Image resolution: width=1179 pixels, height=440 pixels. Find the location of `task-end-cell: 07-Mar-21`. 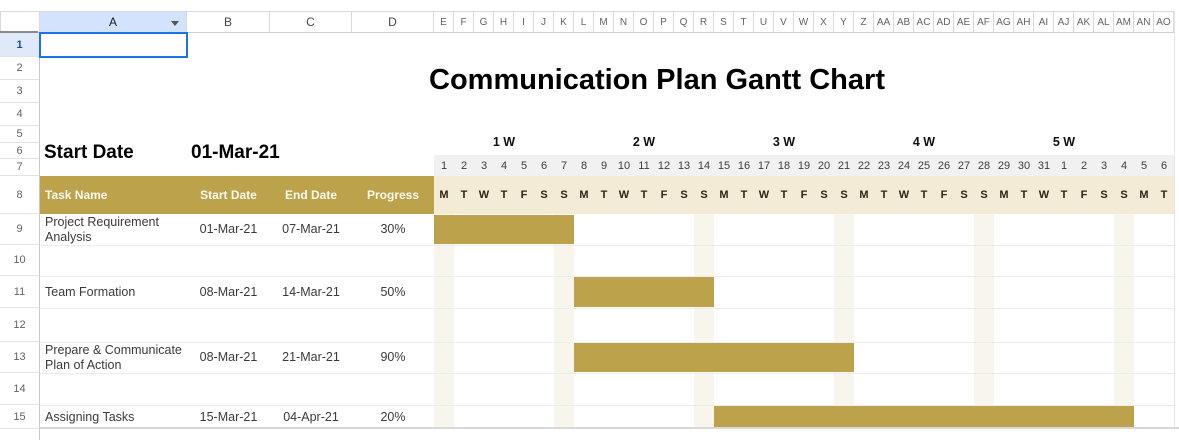

task-end-cell: 07-Mar-21 is located at coordinates (311, 229).